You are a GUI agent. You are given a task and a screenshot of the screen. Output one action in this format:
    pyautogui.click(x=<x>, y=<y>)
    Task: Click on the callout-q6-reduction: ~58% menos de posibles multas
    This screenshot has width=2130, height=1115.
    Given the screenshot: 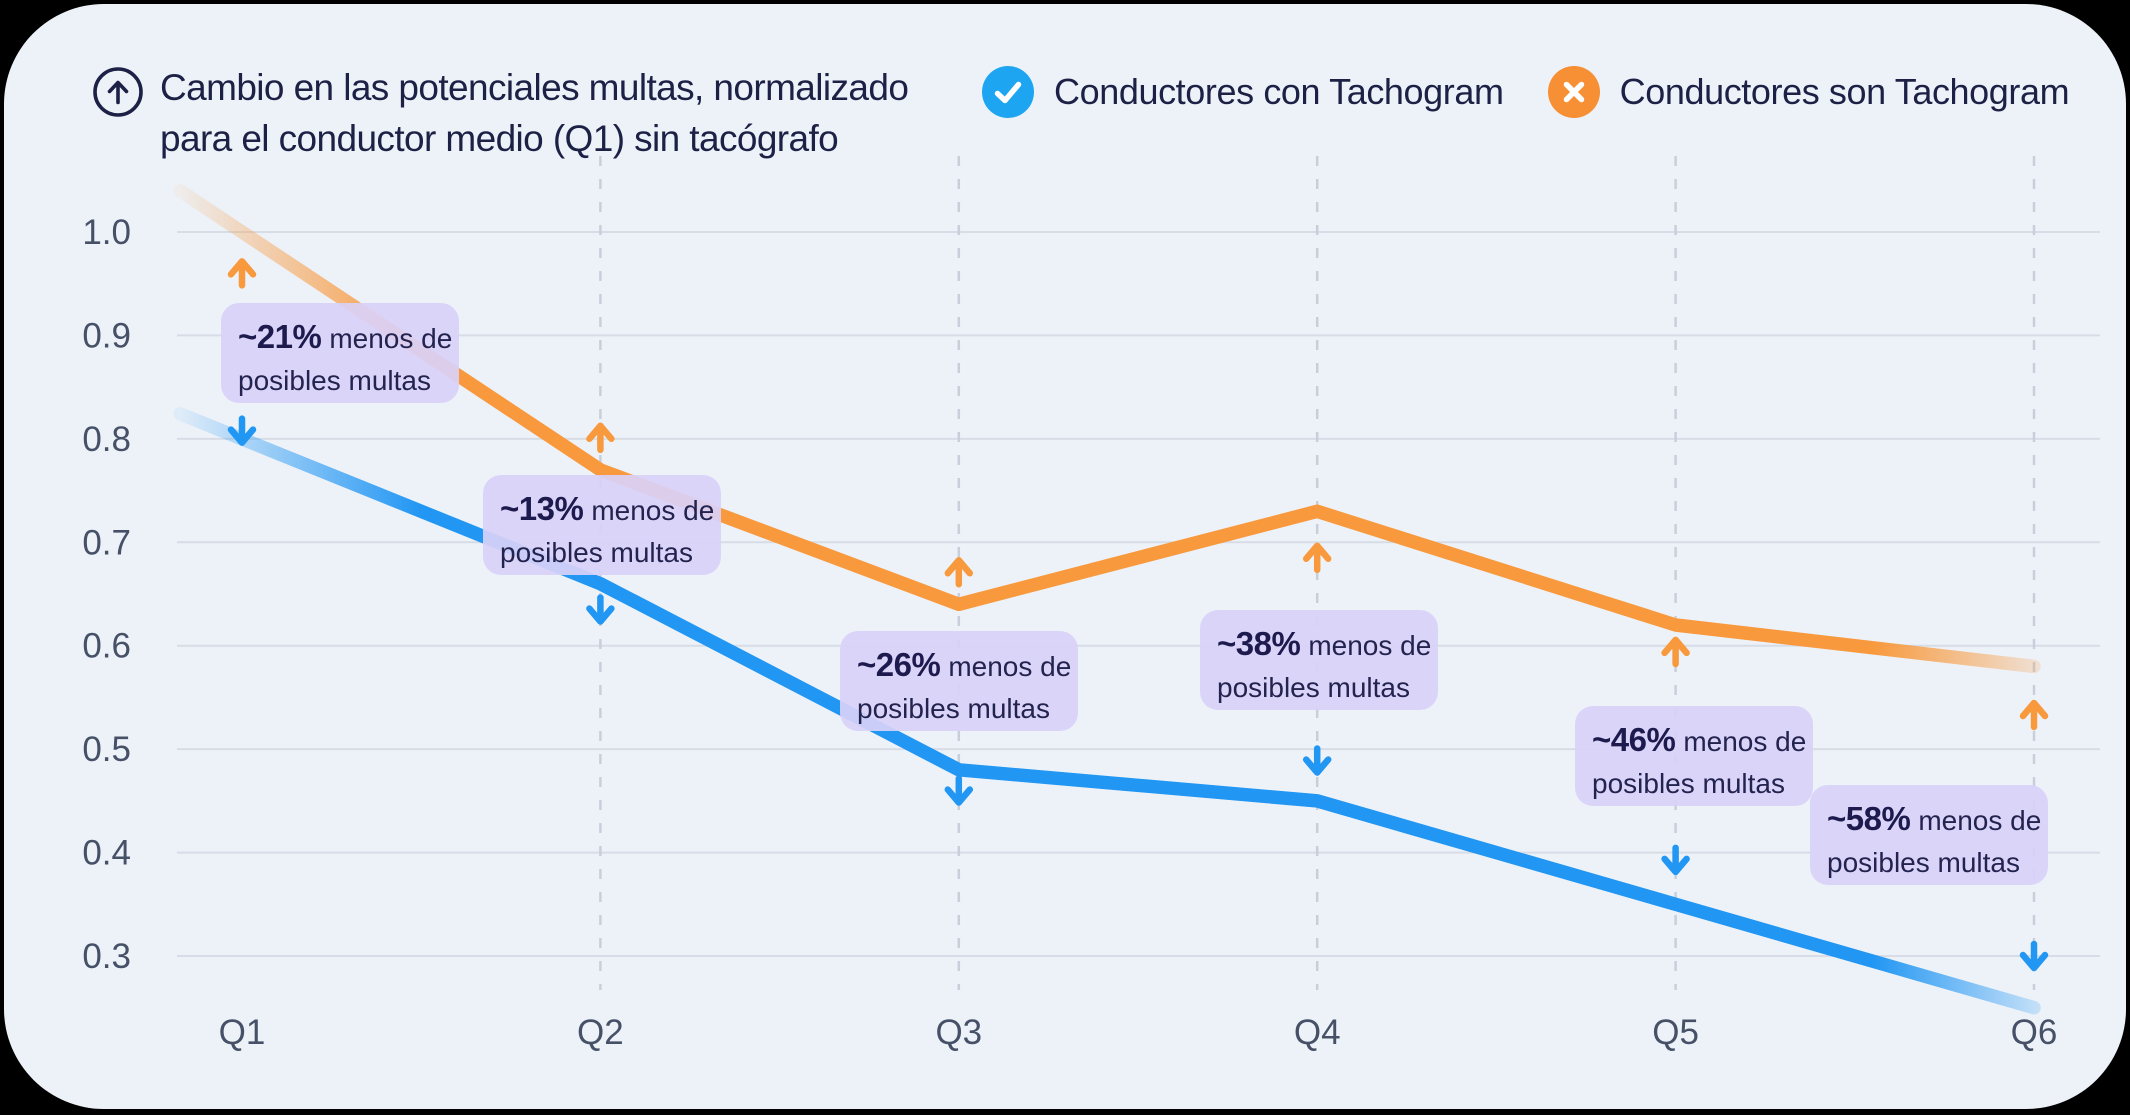 What is the action you would take?
    pyautogui.click(x=1929, y=835)
    